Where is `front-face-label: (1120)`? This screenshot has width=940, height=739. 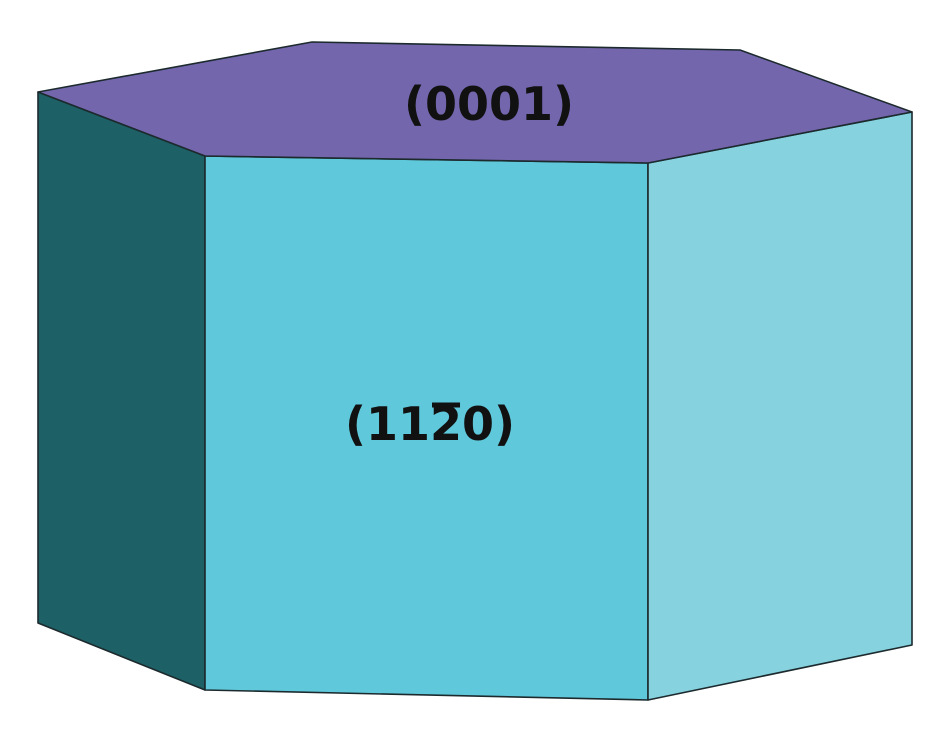 front-face-label: (1120) is located at coordinates (430, 424).